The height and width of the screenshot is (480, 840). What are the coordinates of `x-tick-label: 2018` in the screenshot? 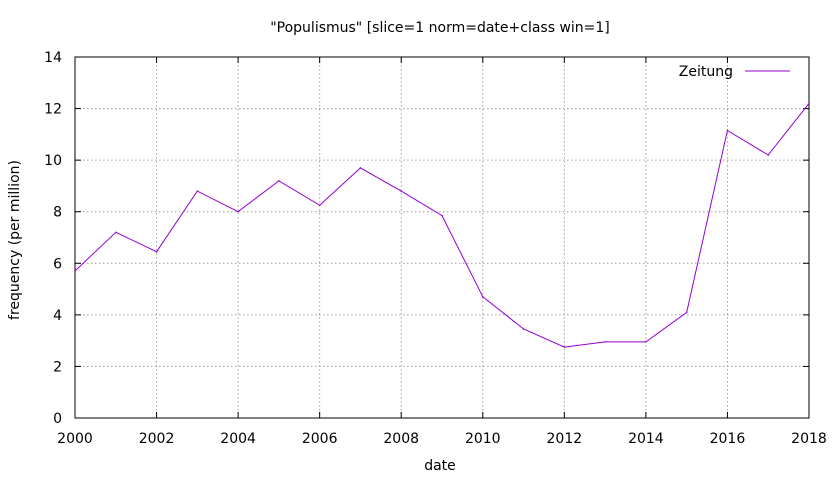 It's located at (809, 439).